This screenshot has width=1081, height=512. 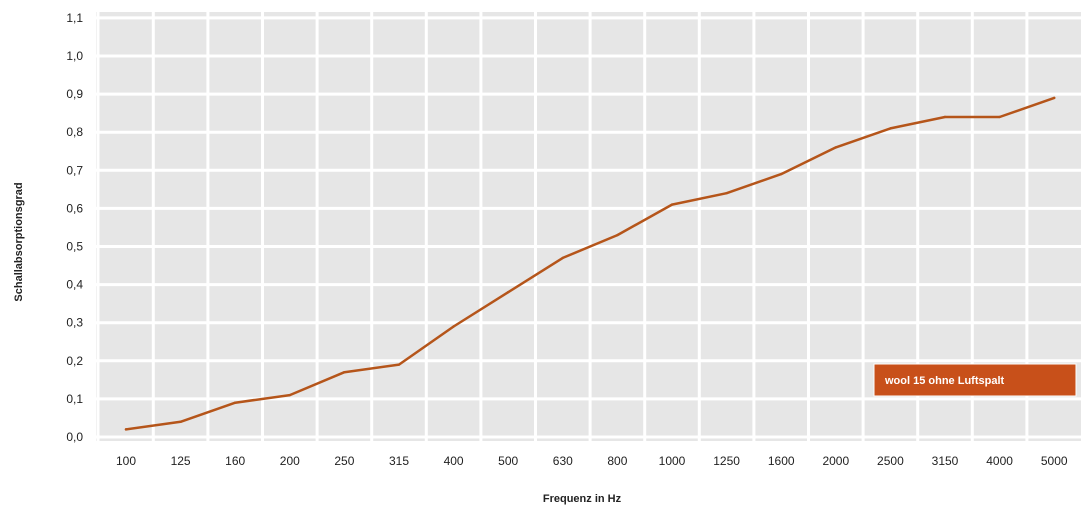 What do you see at coordinates (944, 381) in the screenshot?
I see `legend-label: wool 15 ohne Luftspalt` at bounding box center [944, 381].